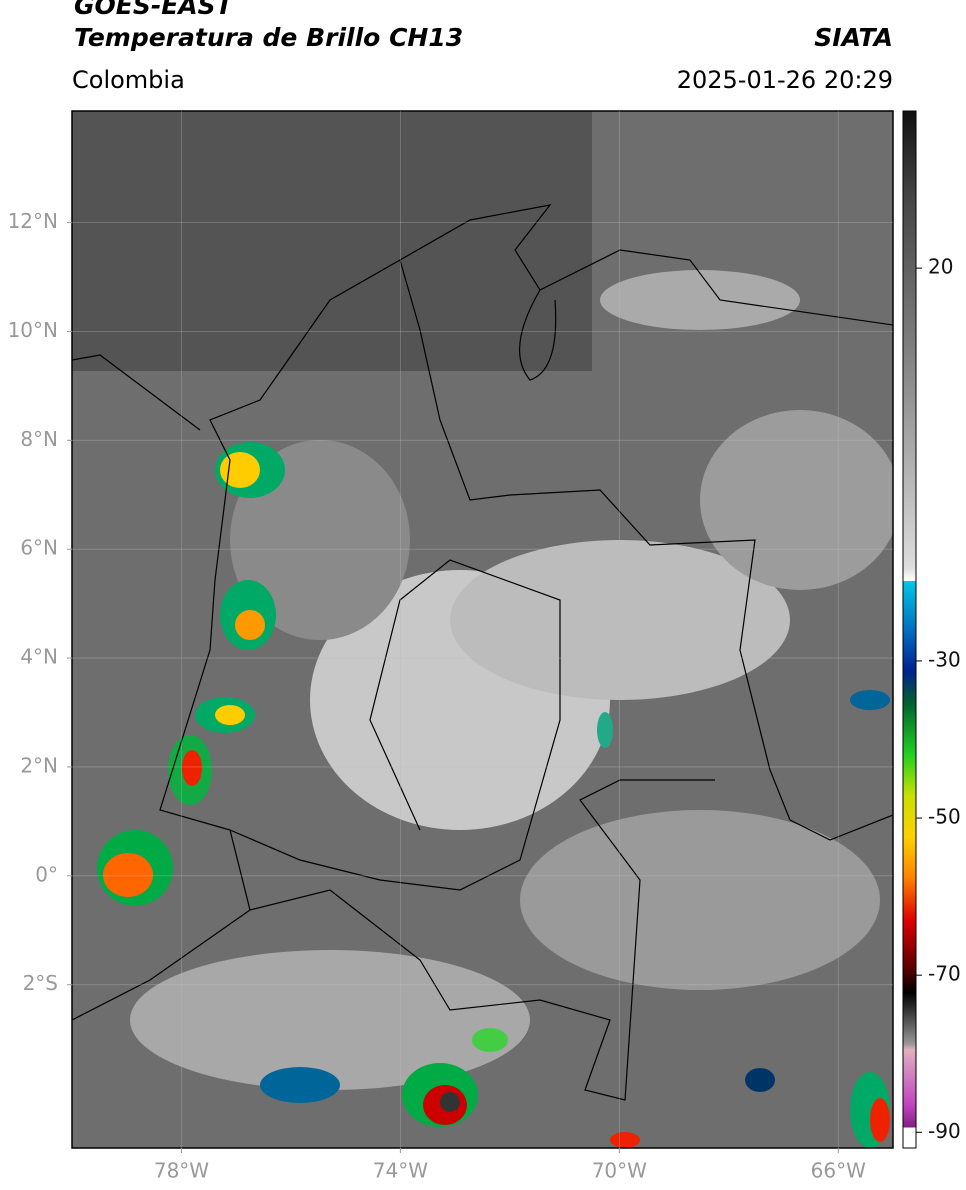 This screenshot has width=966, height=1190. What do you see at coordinates (128, 80) in the screenshot?
I see `region: Colombia` at bounding box center [128, 80].